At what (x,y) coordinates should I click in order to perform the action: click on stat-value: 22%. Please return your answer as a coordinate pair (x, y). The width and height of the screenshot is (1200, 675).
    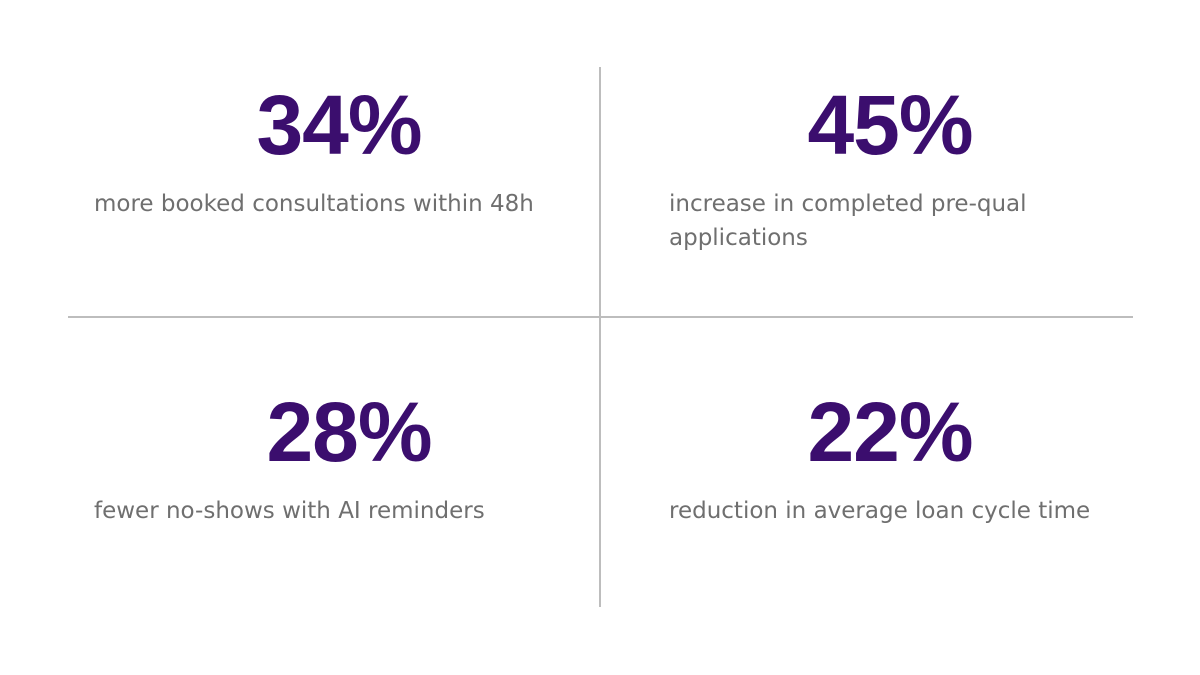
    Looking at the image, I should click on (890, 432).